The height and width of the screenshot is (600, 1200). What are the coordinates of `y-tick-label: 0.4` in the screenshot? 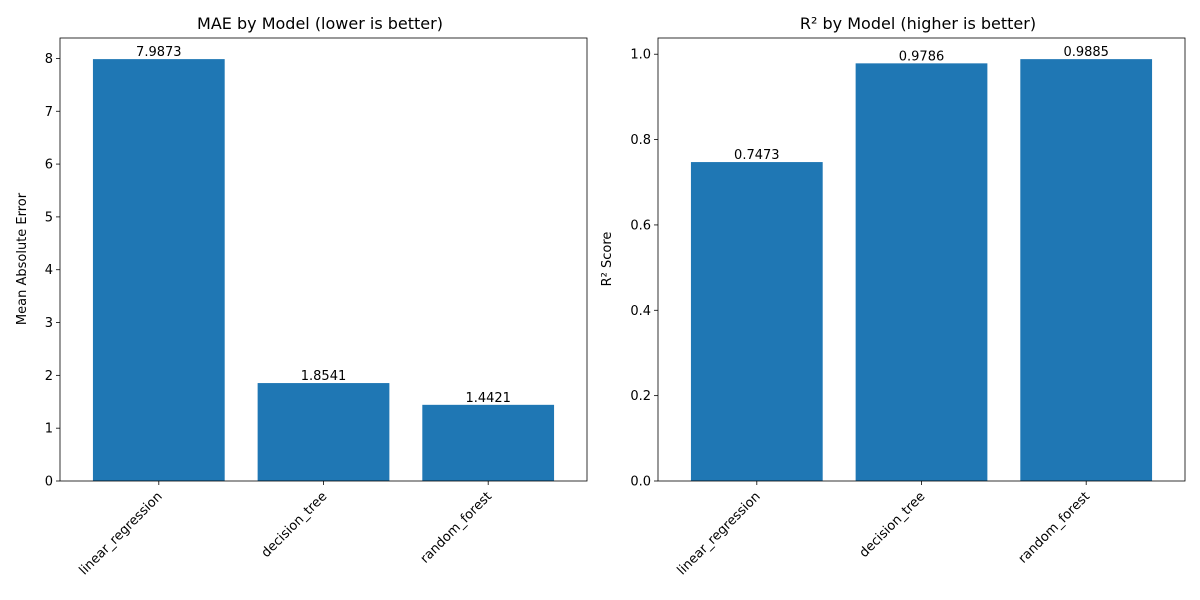 It's located at (640, 311).